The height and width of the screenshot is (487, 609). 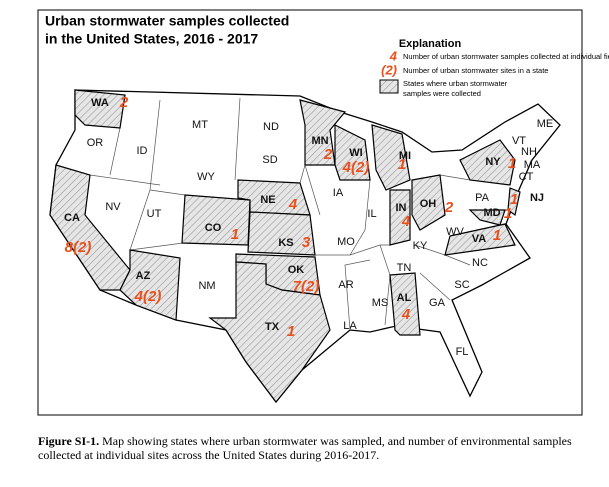 I want to click on state-oh, so click(x=428, y=202).